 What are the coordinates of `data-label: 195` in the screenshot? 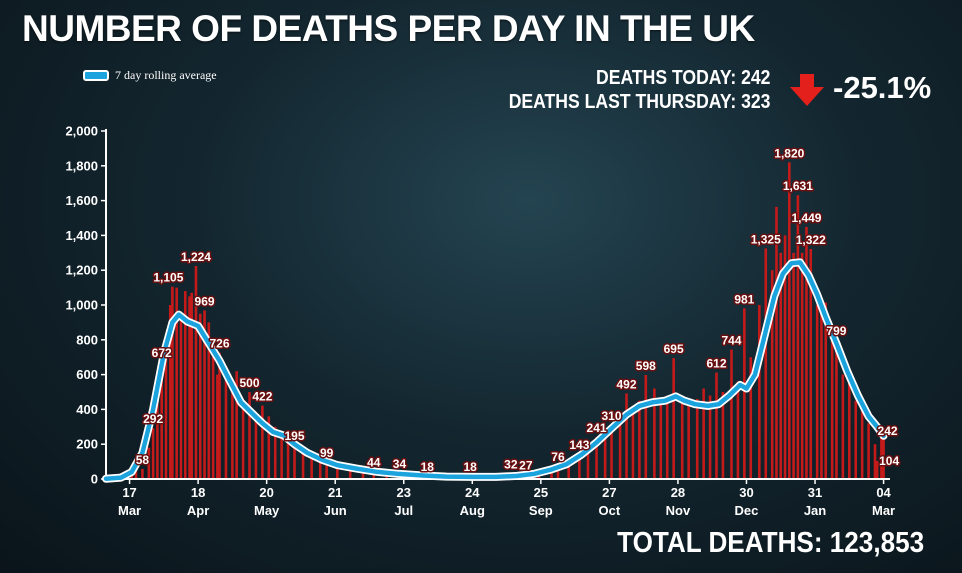 It's located at (294, 436).